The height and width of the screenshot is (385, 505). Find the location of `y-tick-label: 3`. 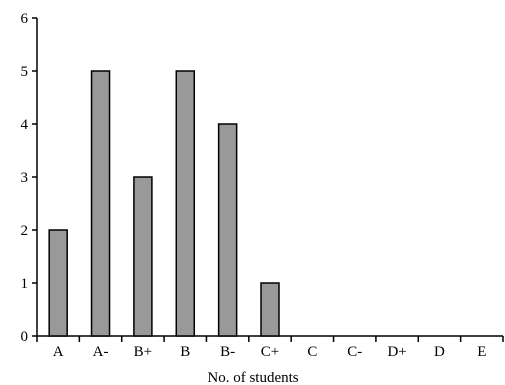

y-tick-label: 3 is located at coordinates (25, 178).